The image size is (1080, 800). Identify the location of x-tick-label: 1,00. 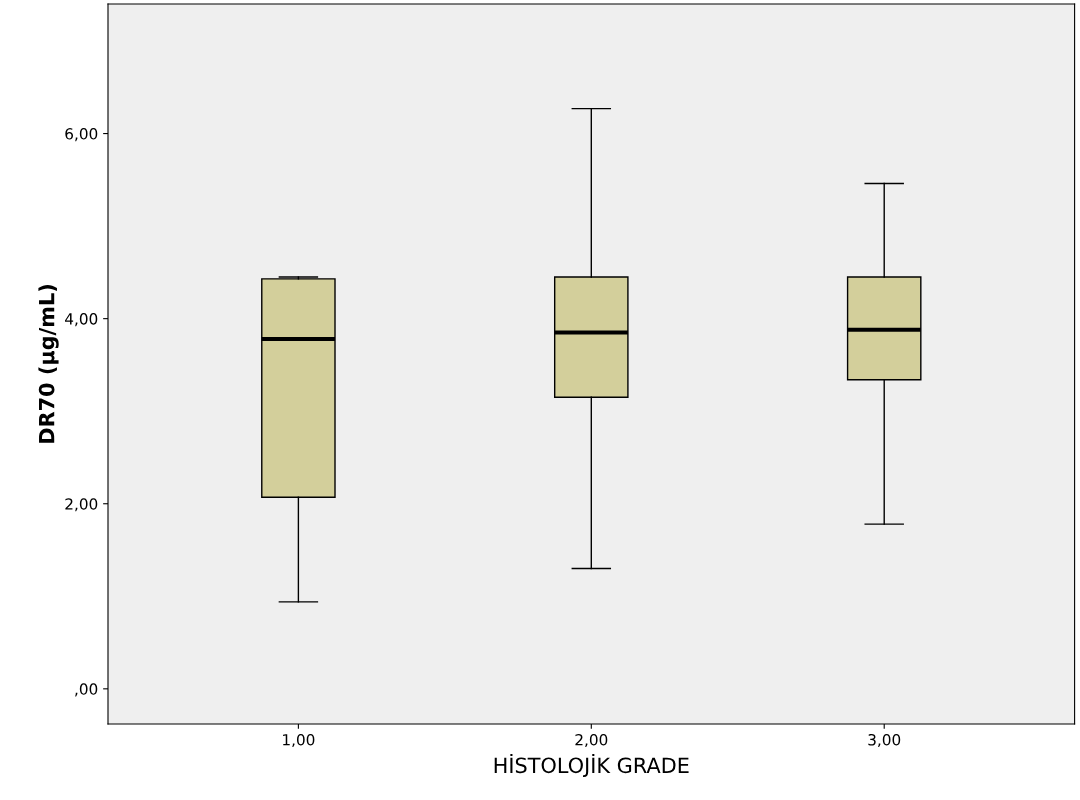
(299, 740).